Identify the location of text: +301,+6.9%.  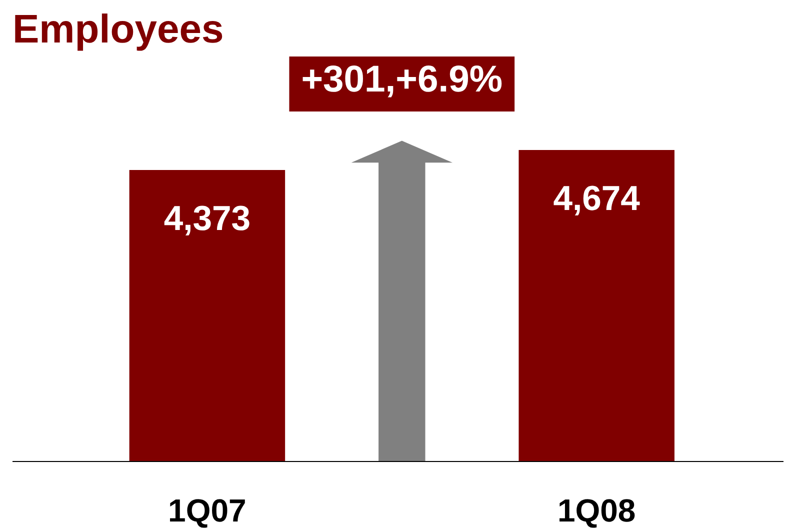
(402, 79).